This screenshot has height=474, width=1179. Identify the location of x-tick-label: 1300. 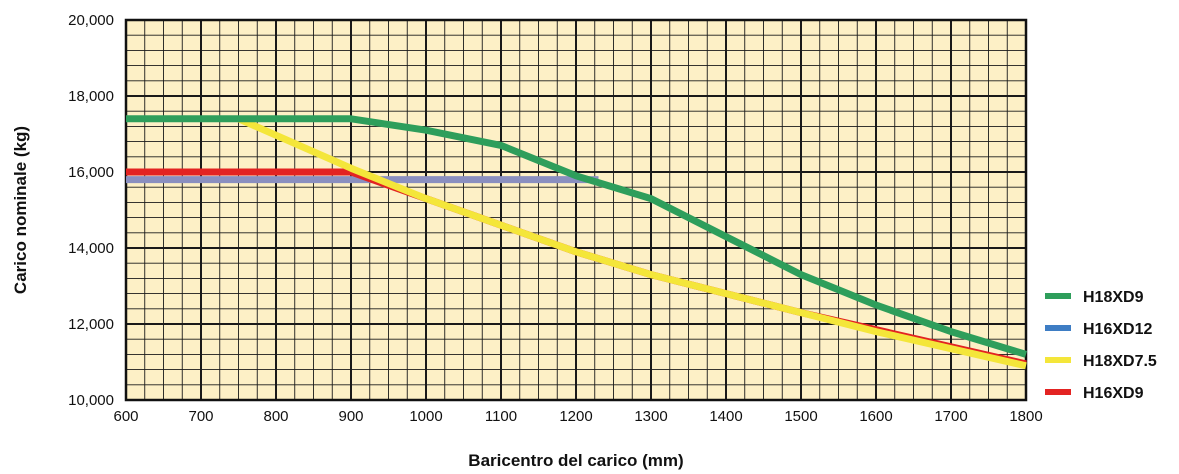
(650, 416).